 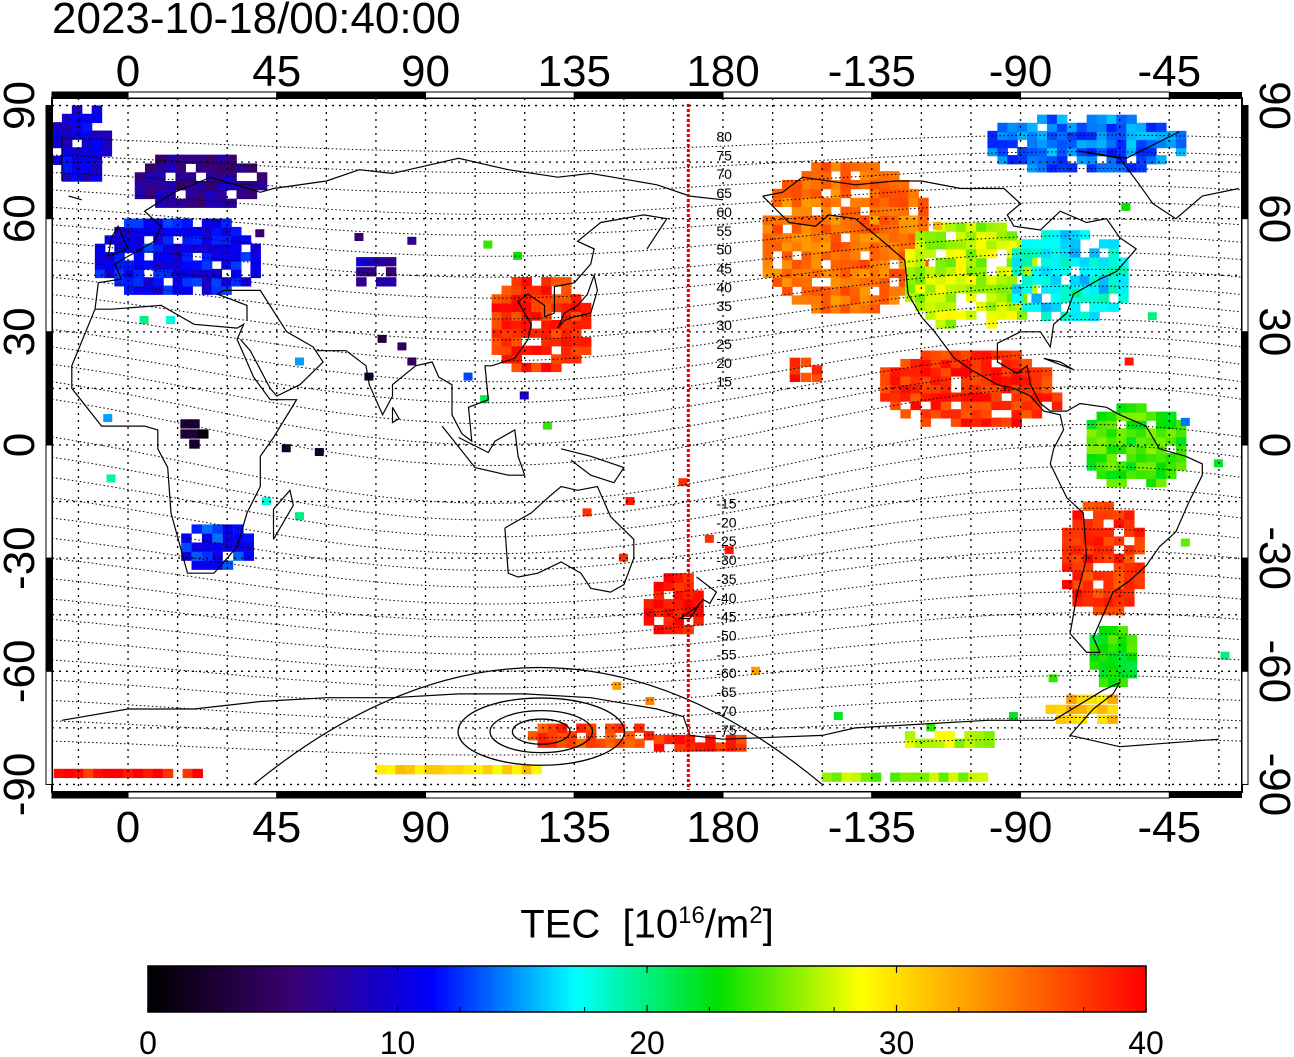 I want to click on coastline, so click(x=698, y=598).